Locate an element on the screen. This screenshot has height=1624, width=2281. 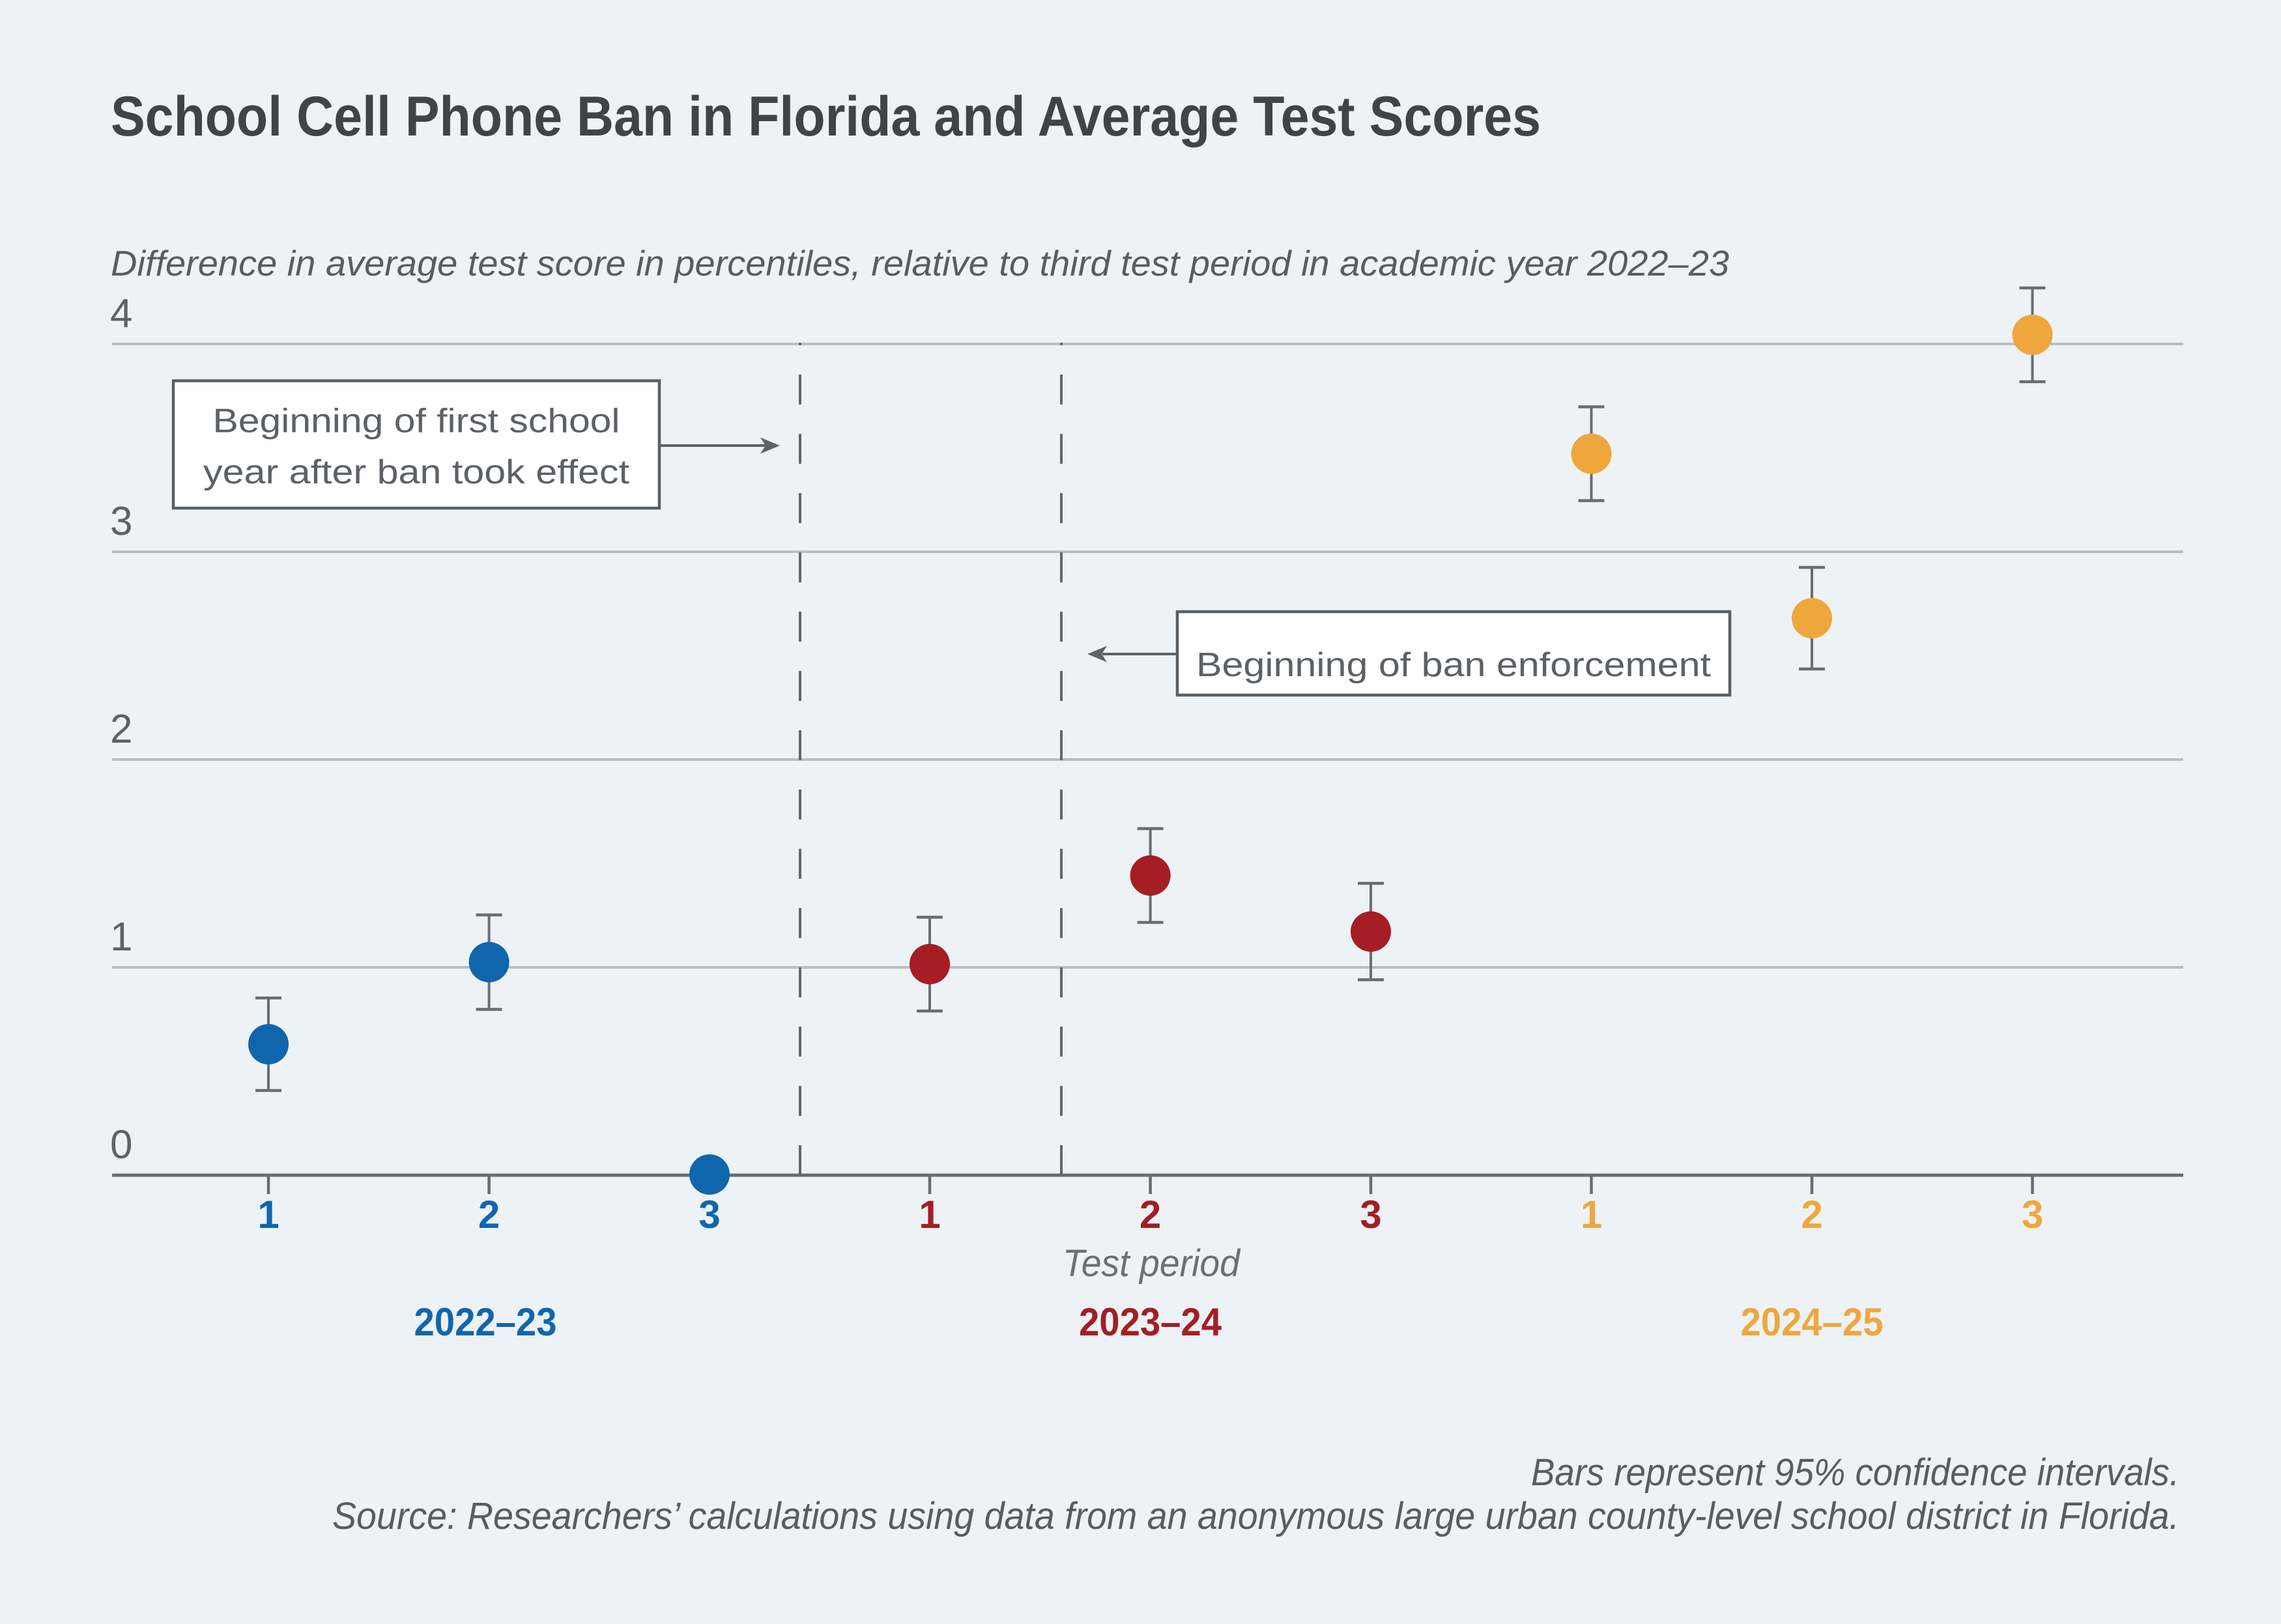
svg-text: 2023–24 is located at coordinates (1150, 1322).